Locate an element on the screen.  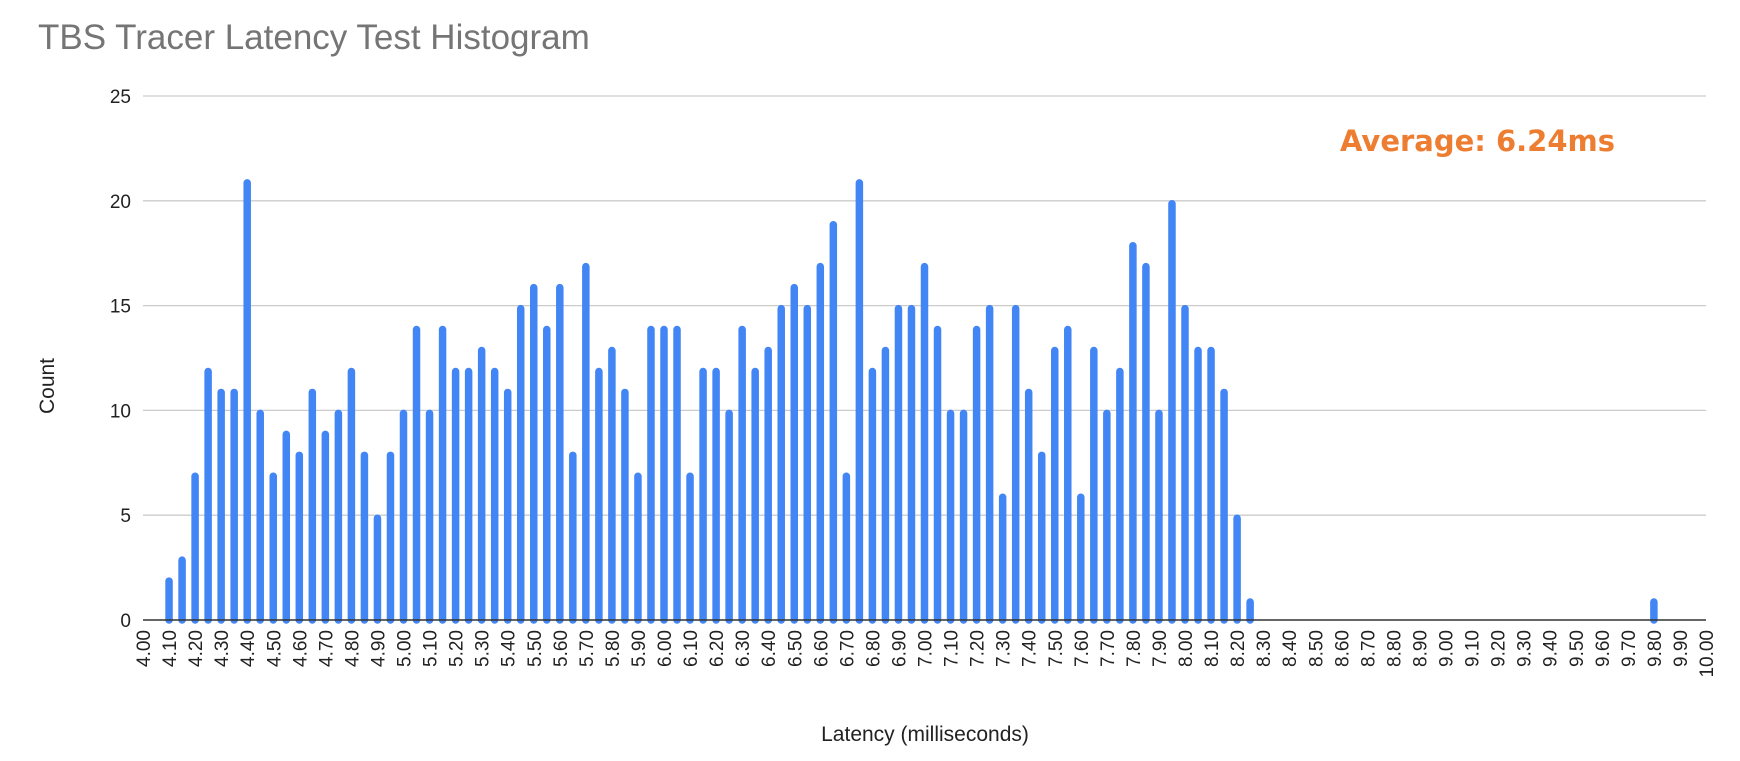
x-tick-label: 7.00 is located at coordinates (926, 648).